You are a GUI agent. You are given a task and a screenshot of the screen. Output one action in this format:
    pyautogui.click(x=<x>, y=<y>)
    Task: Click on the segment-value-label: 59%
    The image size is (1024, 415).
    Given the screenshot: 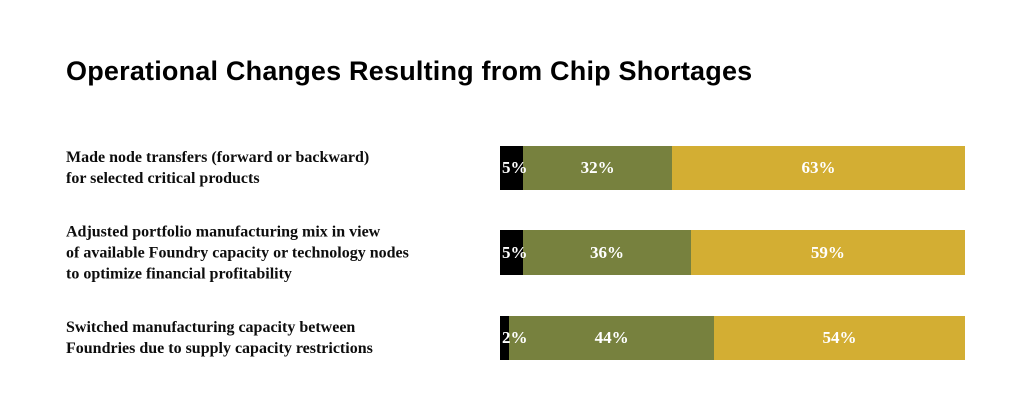 What is the action you would take?
    pyautogui.click(x=827, y=252)
    